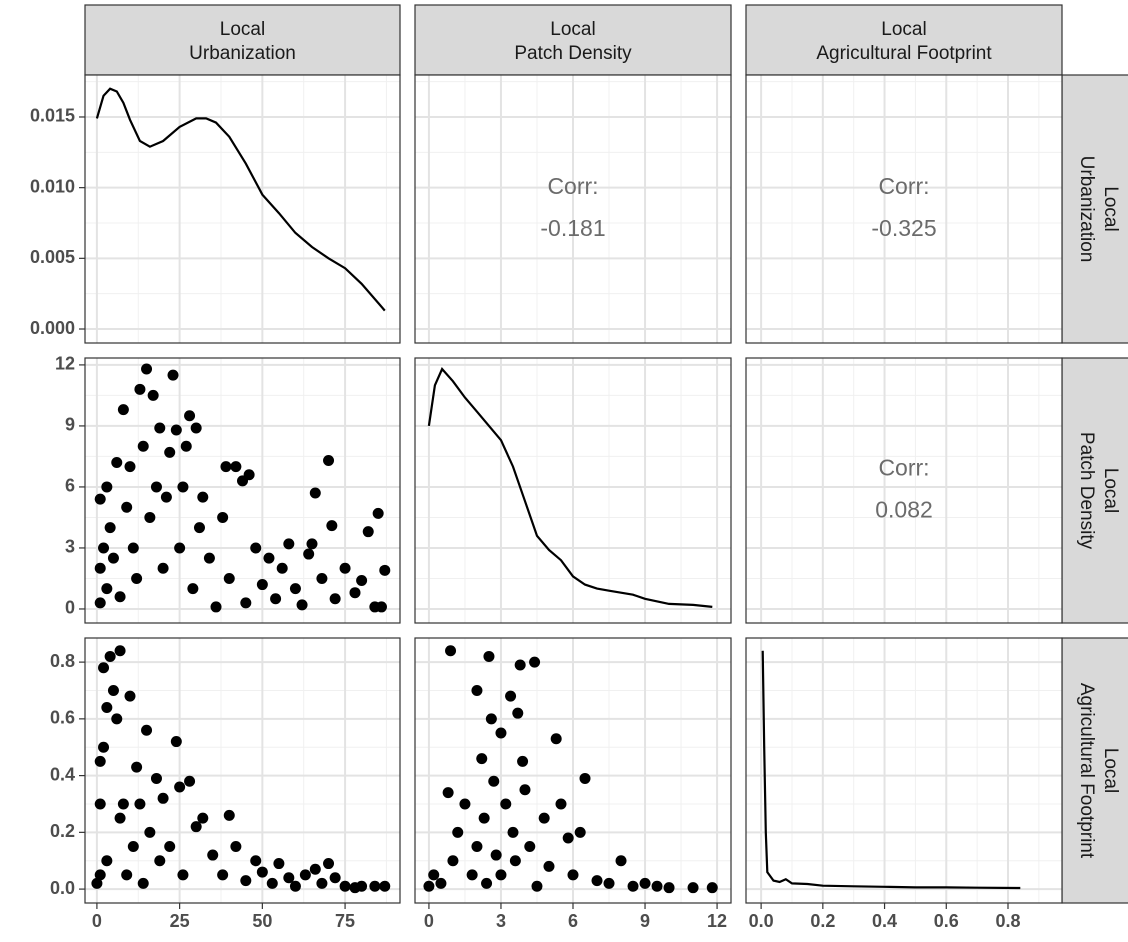 This screenshot has width=1128, height=942. I want to click on y-tick-label: 0.005, so click(52, 257).